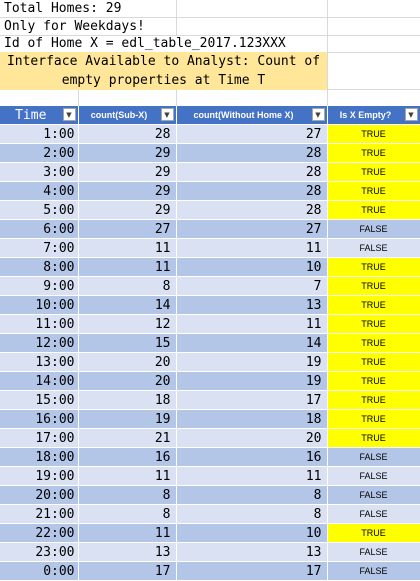 This screenshot has height=581, width=420. I want to click on time-cell: 7:00, so click(39, 248).